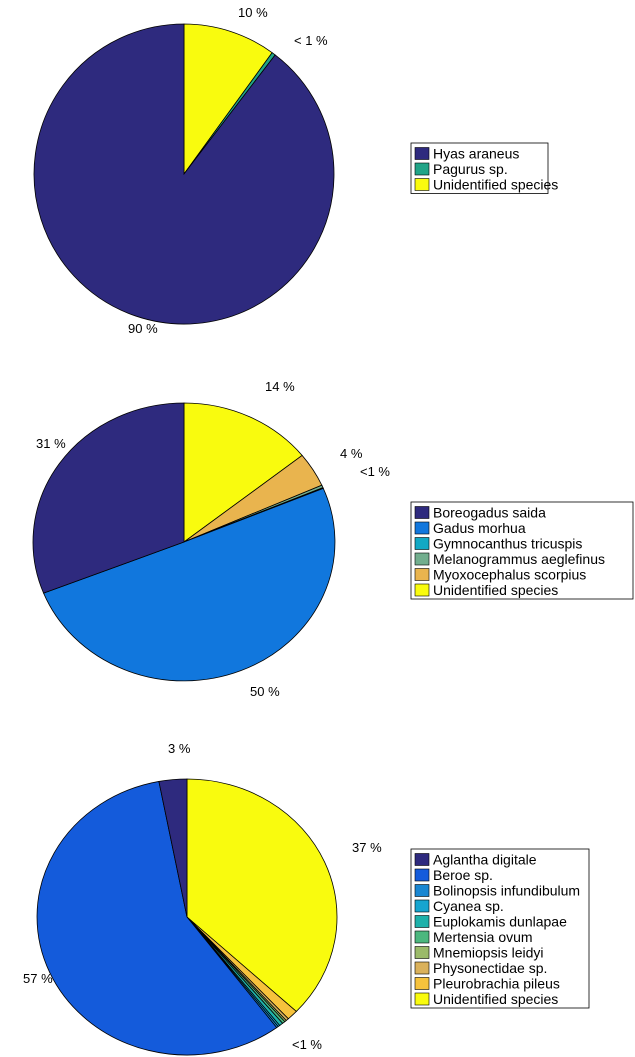 This screenshot has width=635, height=1057. Describe the element at coordinates (280, 386) in the screenshot. I see `slice-percent-label: 14 %` at that location.